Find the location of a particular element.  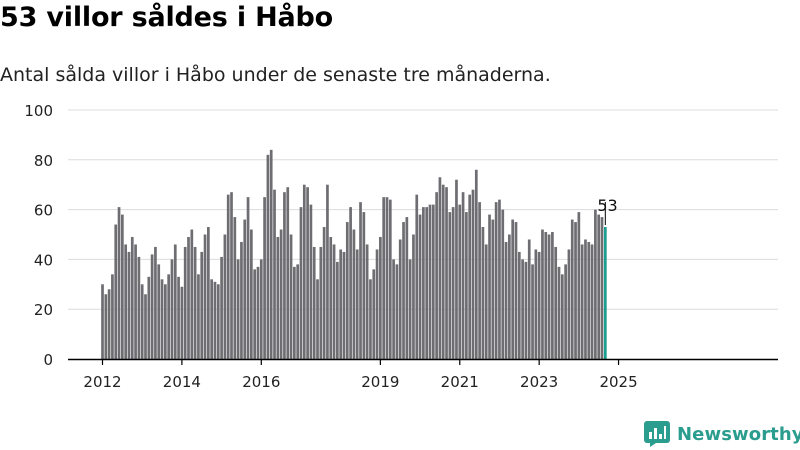

newsworthy-logo-icon is located at coordinates (657, 434).